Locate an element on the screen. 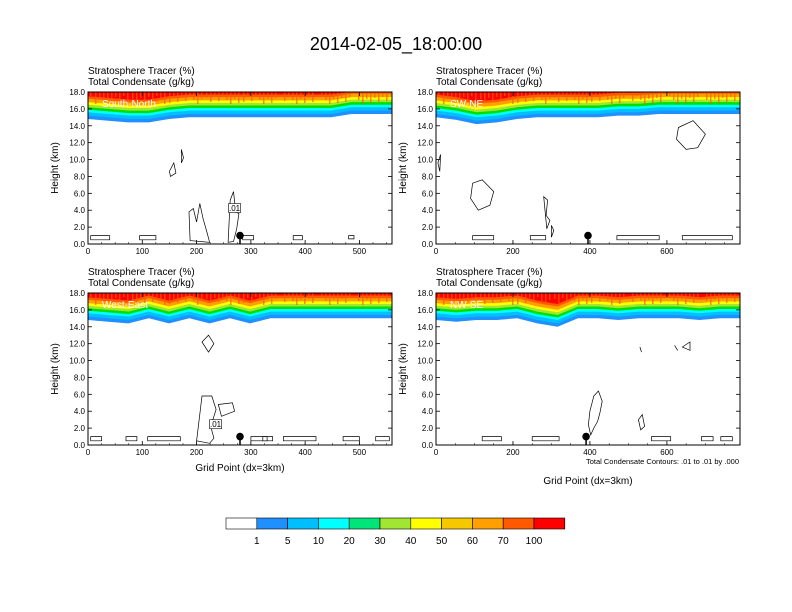 The image size is (792, 612). y-tick-label: 10.0 is located at coordinates (425, 160).